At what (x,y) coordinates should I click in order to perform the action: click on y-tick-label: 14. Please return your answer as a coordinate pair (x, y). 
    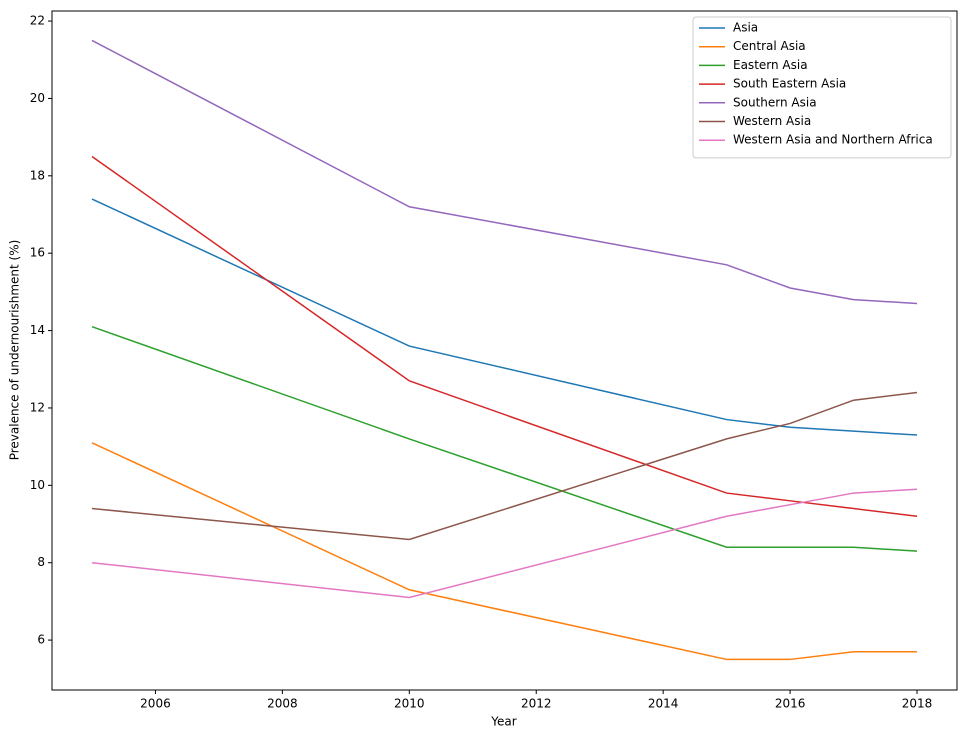
    Looking at the image, I should click on (37, 330).